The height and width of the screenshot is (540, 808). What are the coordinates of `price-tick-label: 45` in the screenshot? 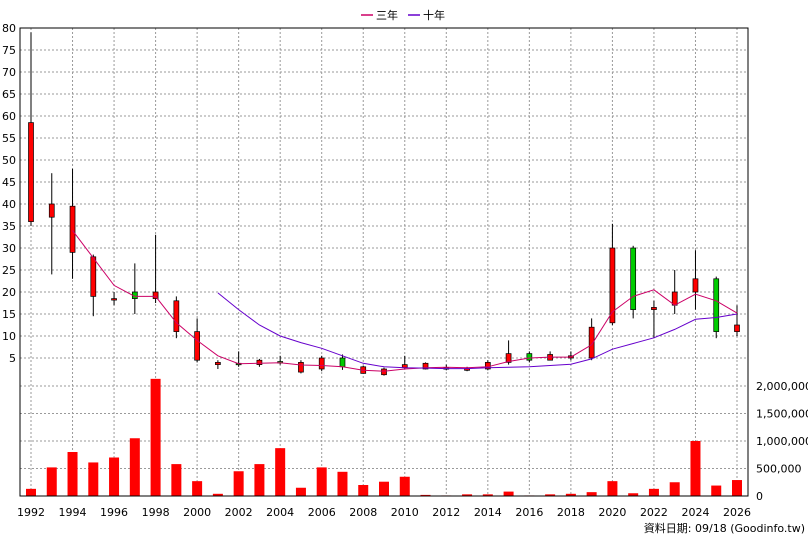 It's located at (9, 182).